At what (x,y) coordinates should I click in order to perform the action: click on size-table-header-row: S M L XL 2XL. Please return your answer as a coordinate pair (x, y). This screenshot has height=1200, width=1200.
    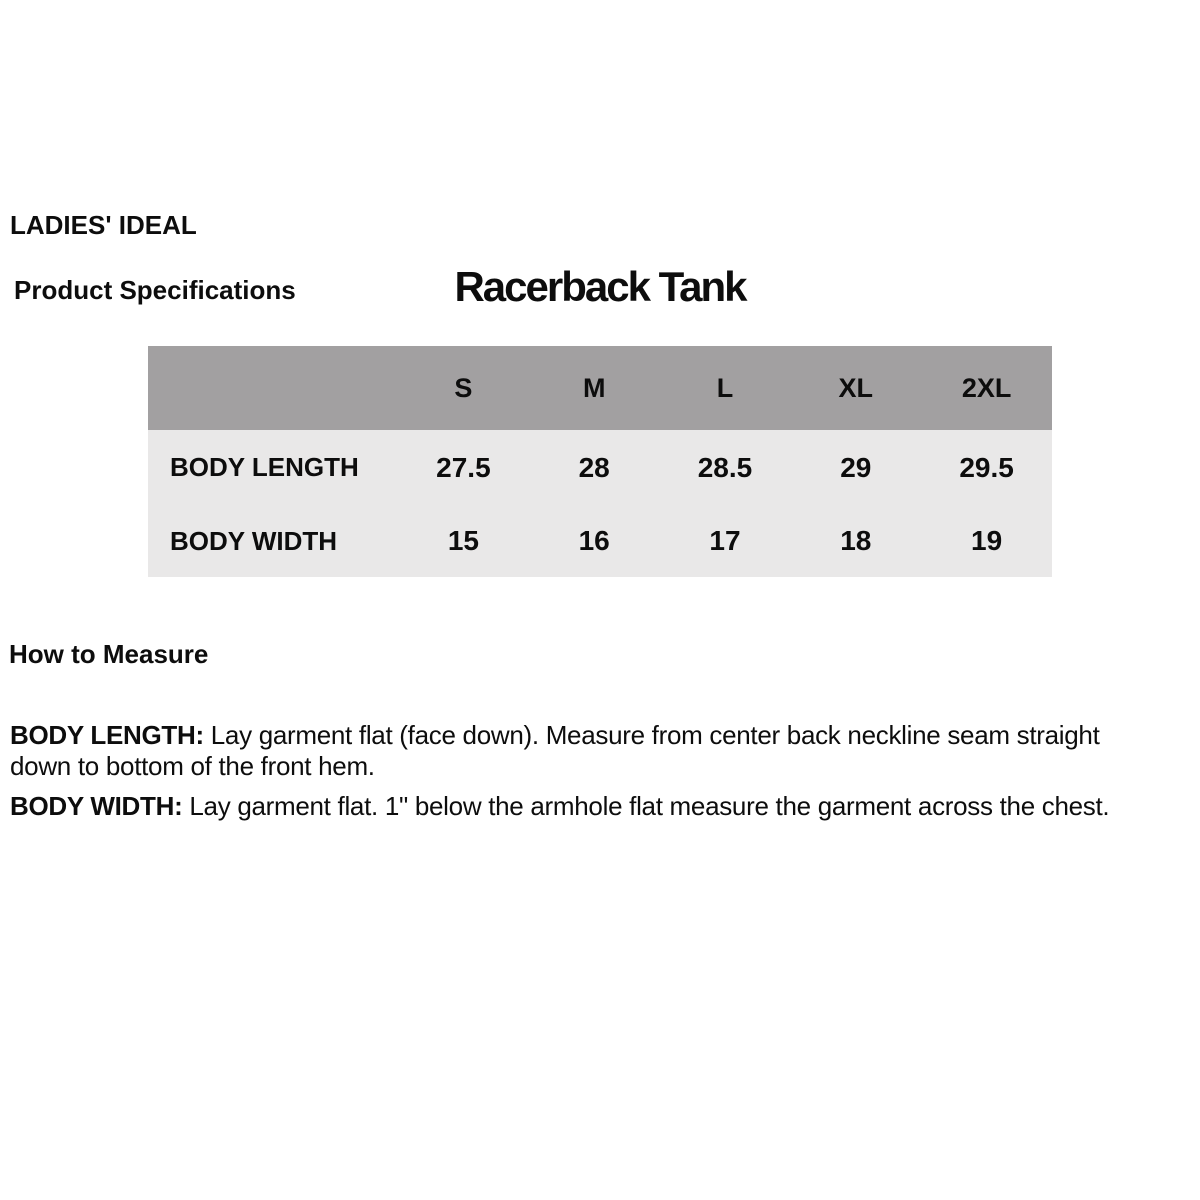
    Looking at the image, I should click on (600, 388).